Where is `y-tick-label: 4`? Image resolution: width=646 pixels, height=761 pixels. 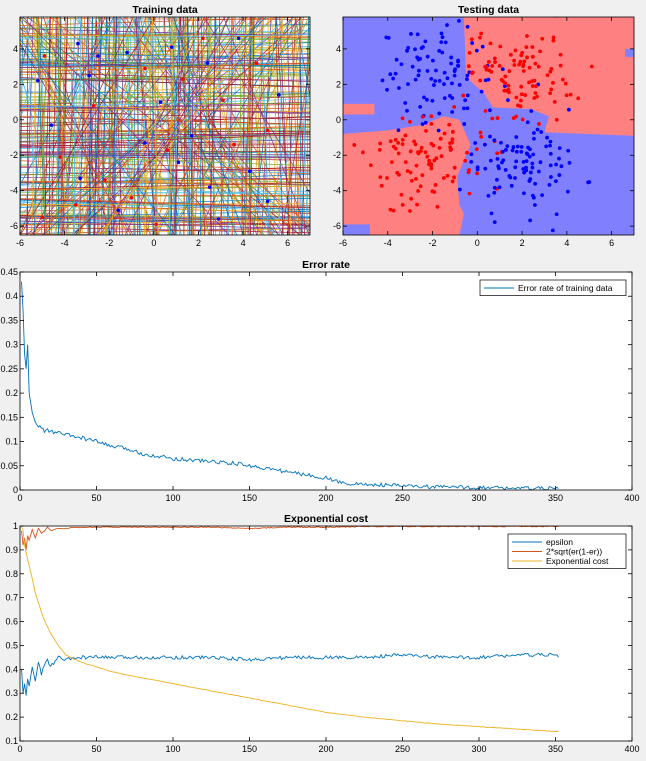
y-tick-label: 4 is located at coordinates (15, 49).